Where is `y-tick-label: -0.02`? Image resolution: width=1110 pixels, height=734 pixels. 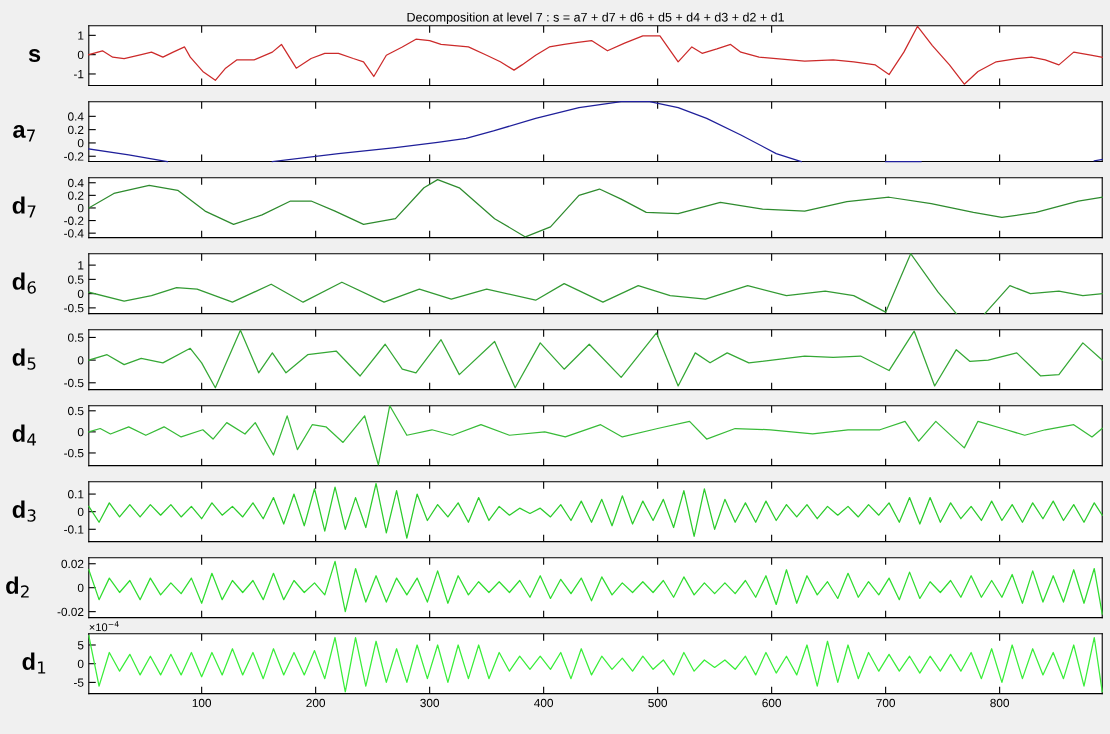 y-tick-label: -0.02 is located at coordinates (70, 612).